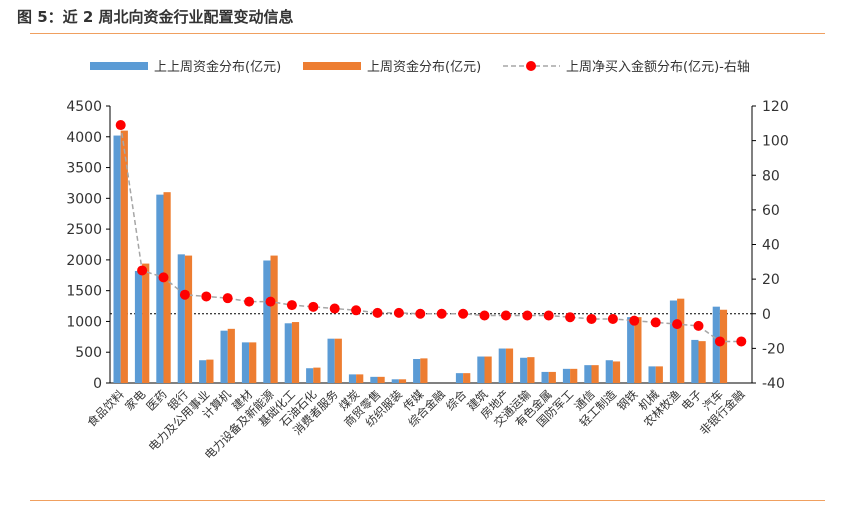 This screenshot has height=510, width=850. Describe the element at coordinates (332, 66) in the screenshot. I see `legend-swatch-prev1` at that location.